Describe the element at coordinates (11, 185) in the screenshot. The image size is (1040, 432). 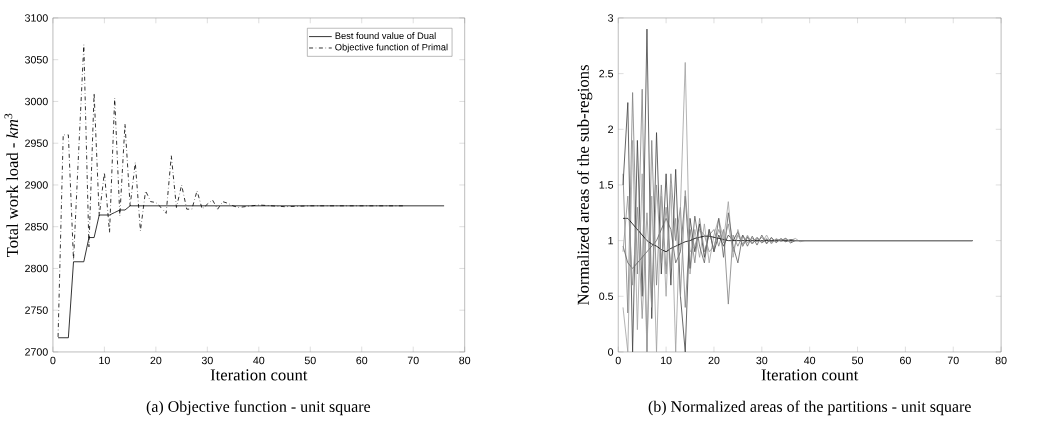
I see `y-axis-title: Total work load - km$^{3}$` at that location.